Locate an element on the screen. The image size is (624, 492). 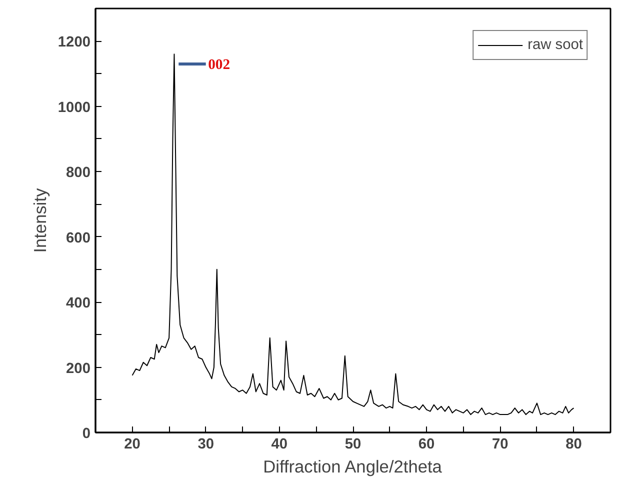
y-tick-label: 600 is located at coordinates (78, 238).